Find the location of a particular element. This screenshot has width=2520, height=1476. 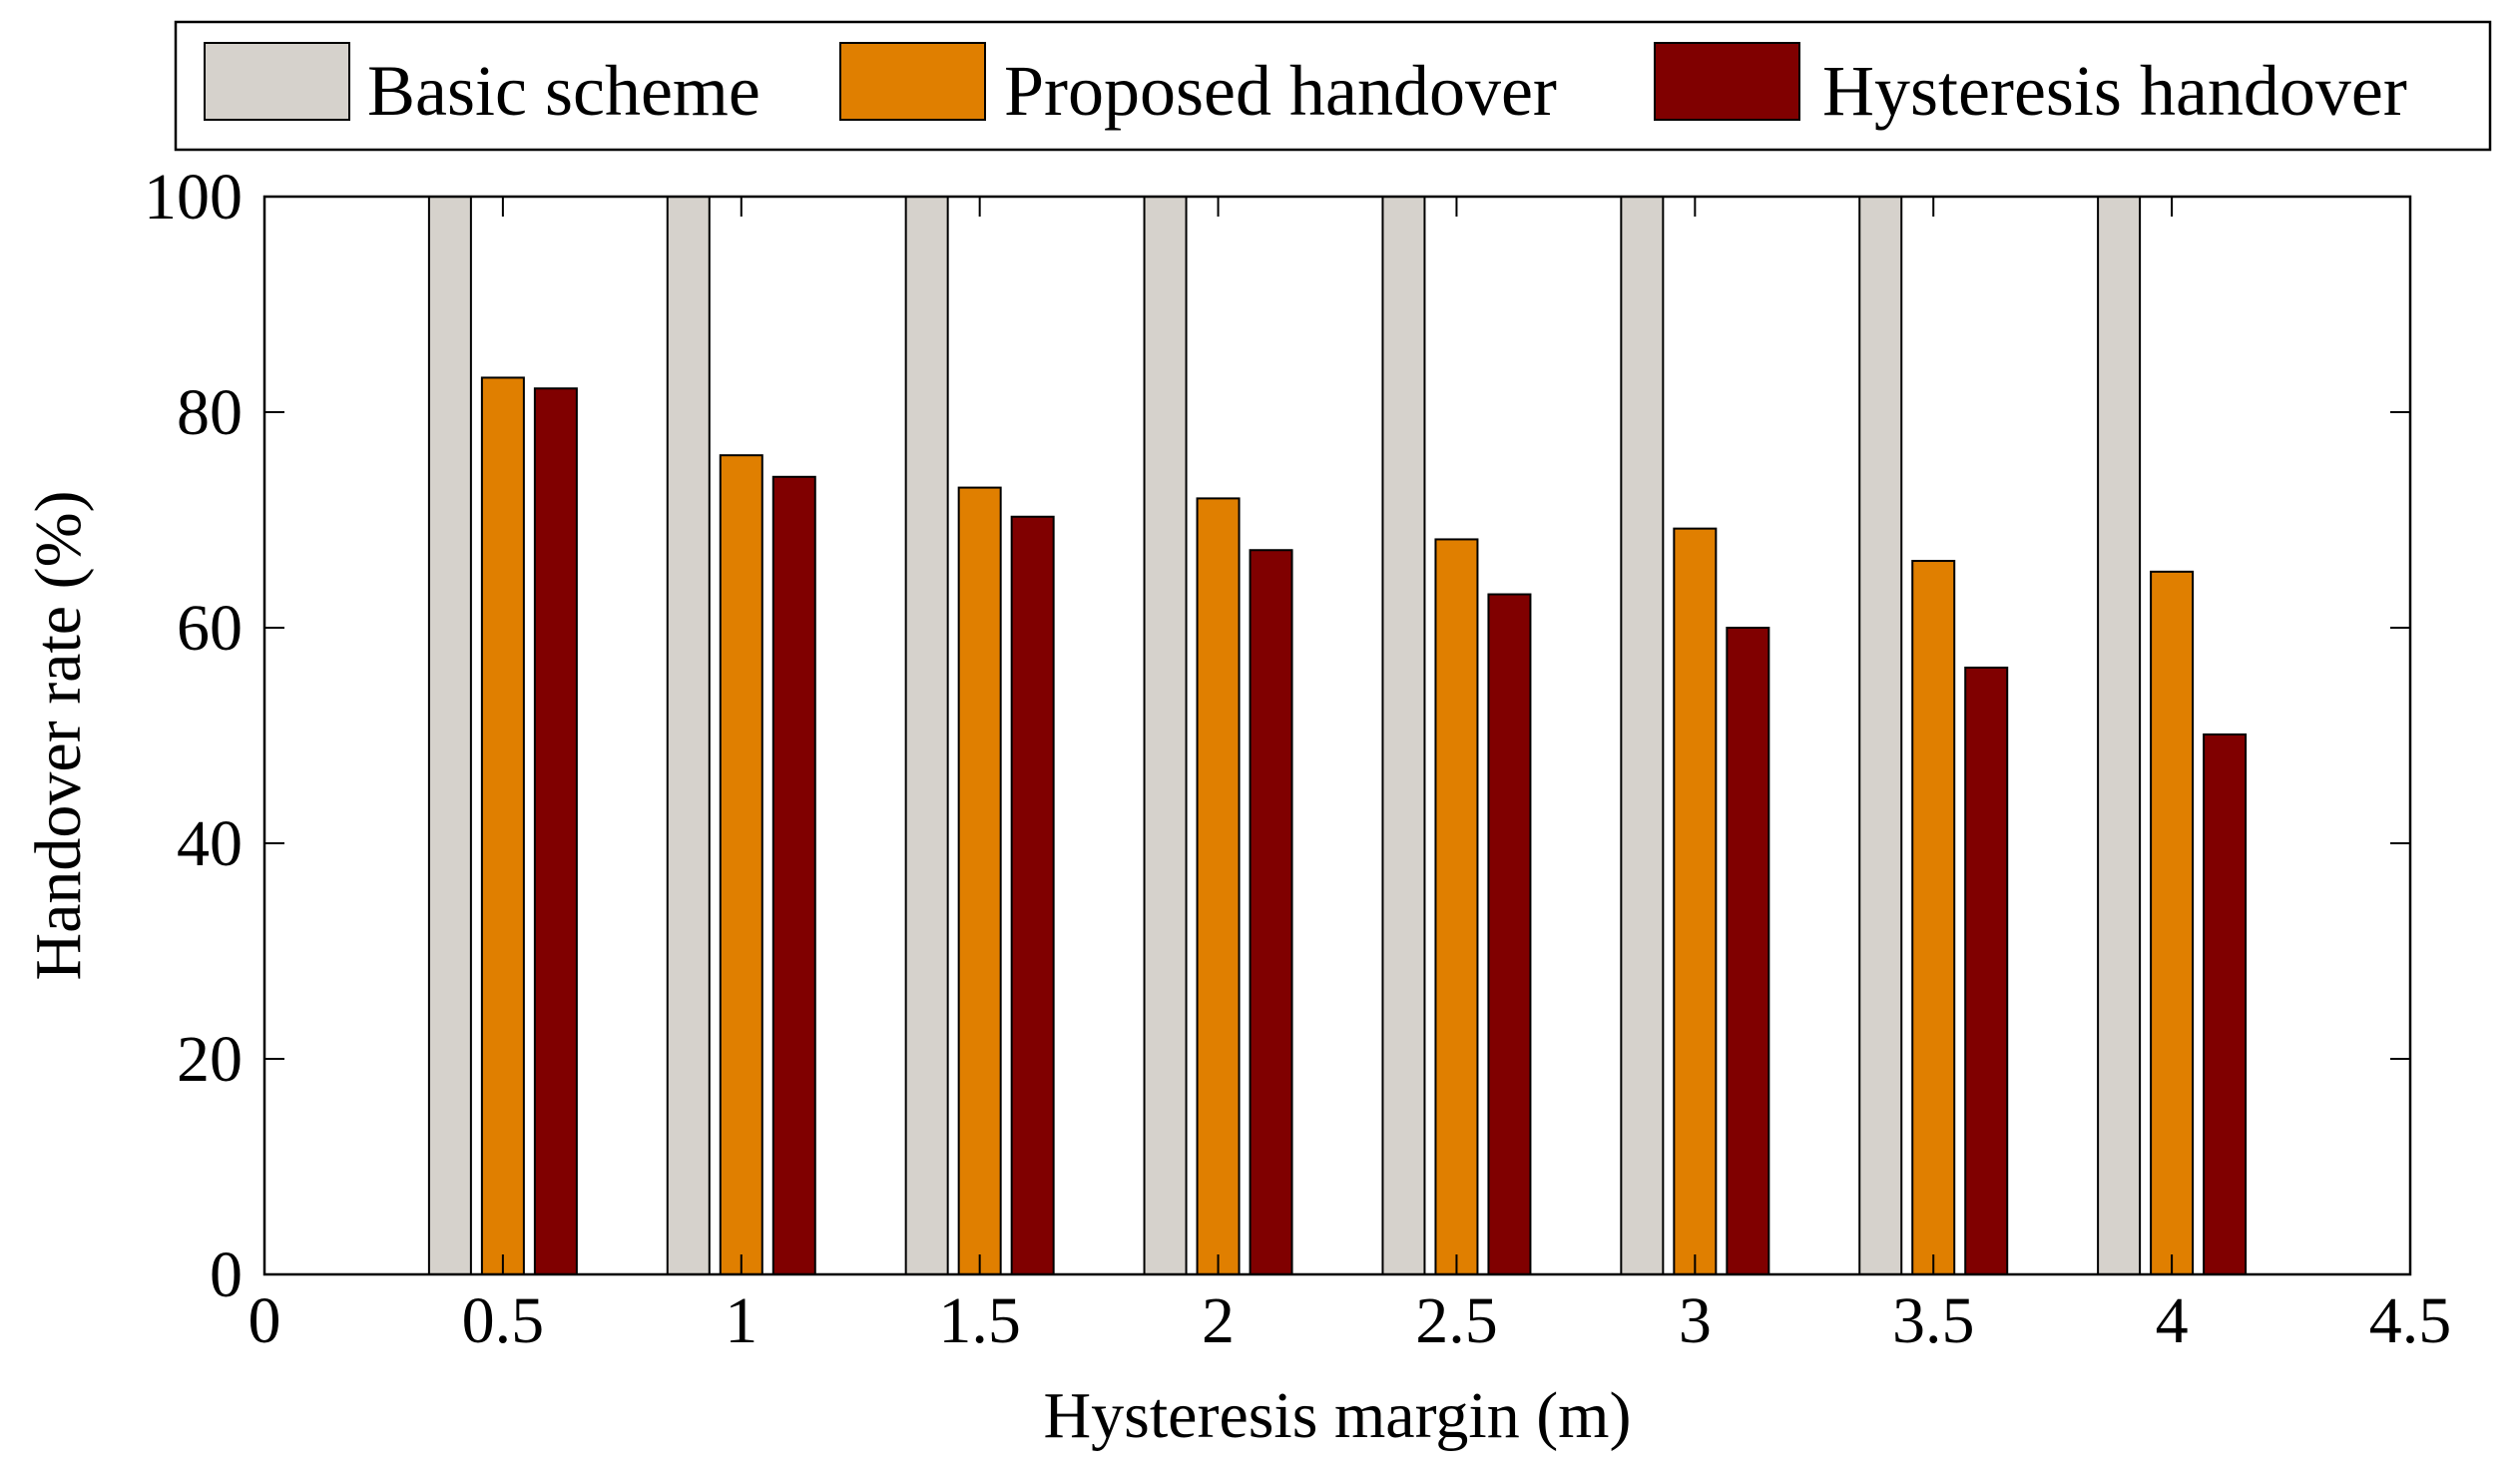

legend-swatch-hysteresis-handover is located at coordinates (1727, 81).